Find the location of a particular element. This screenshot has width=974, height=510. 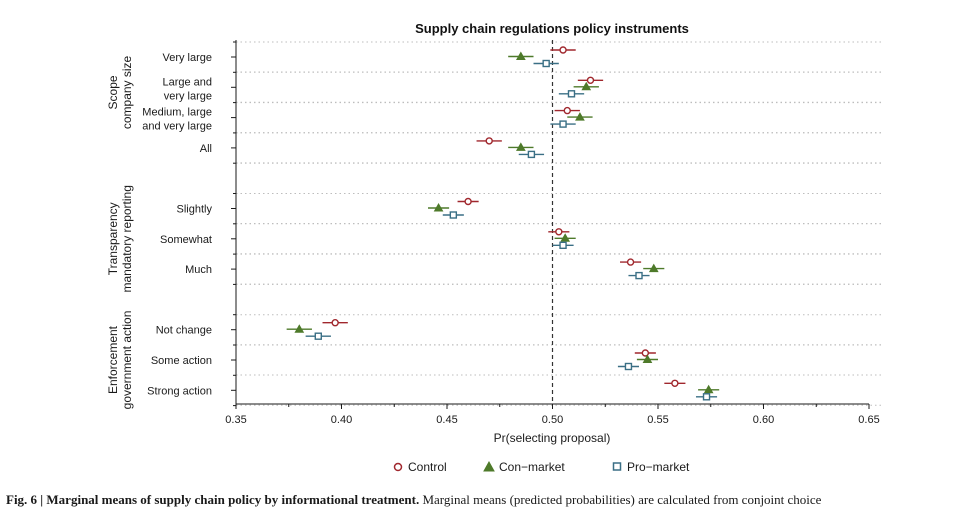

legend-marker-pro-market is located at coordinates (617, 466).